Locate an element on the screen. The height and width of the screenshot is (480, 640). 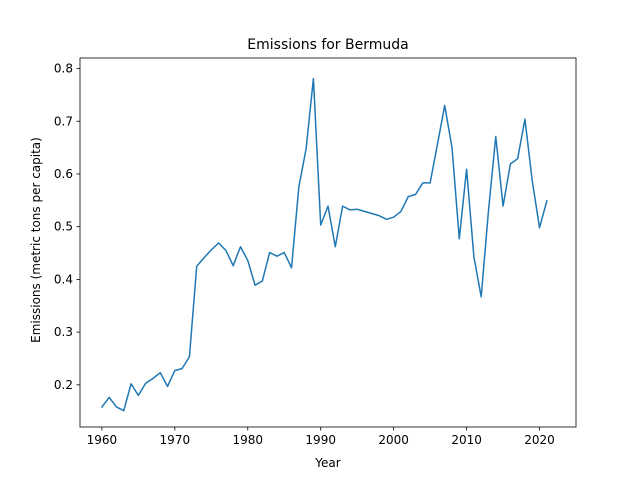
y-axis-label: Emissions (metric tons per capita) is located at coordinates (36, 240).